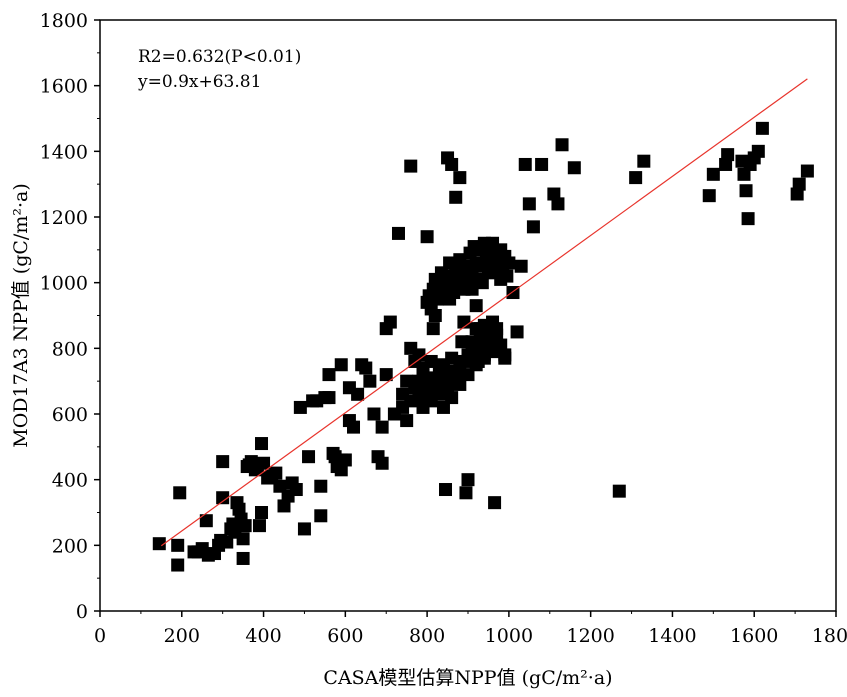 The width and height of the screenshot is (847, 697). I want to click on y-tick-label: 1400, so click(64, 152).